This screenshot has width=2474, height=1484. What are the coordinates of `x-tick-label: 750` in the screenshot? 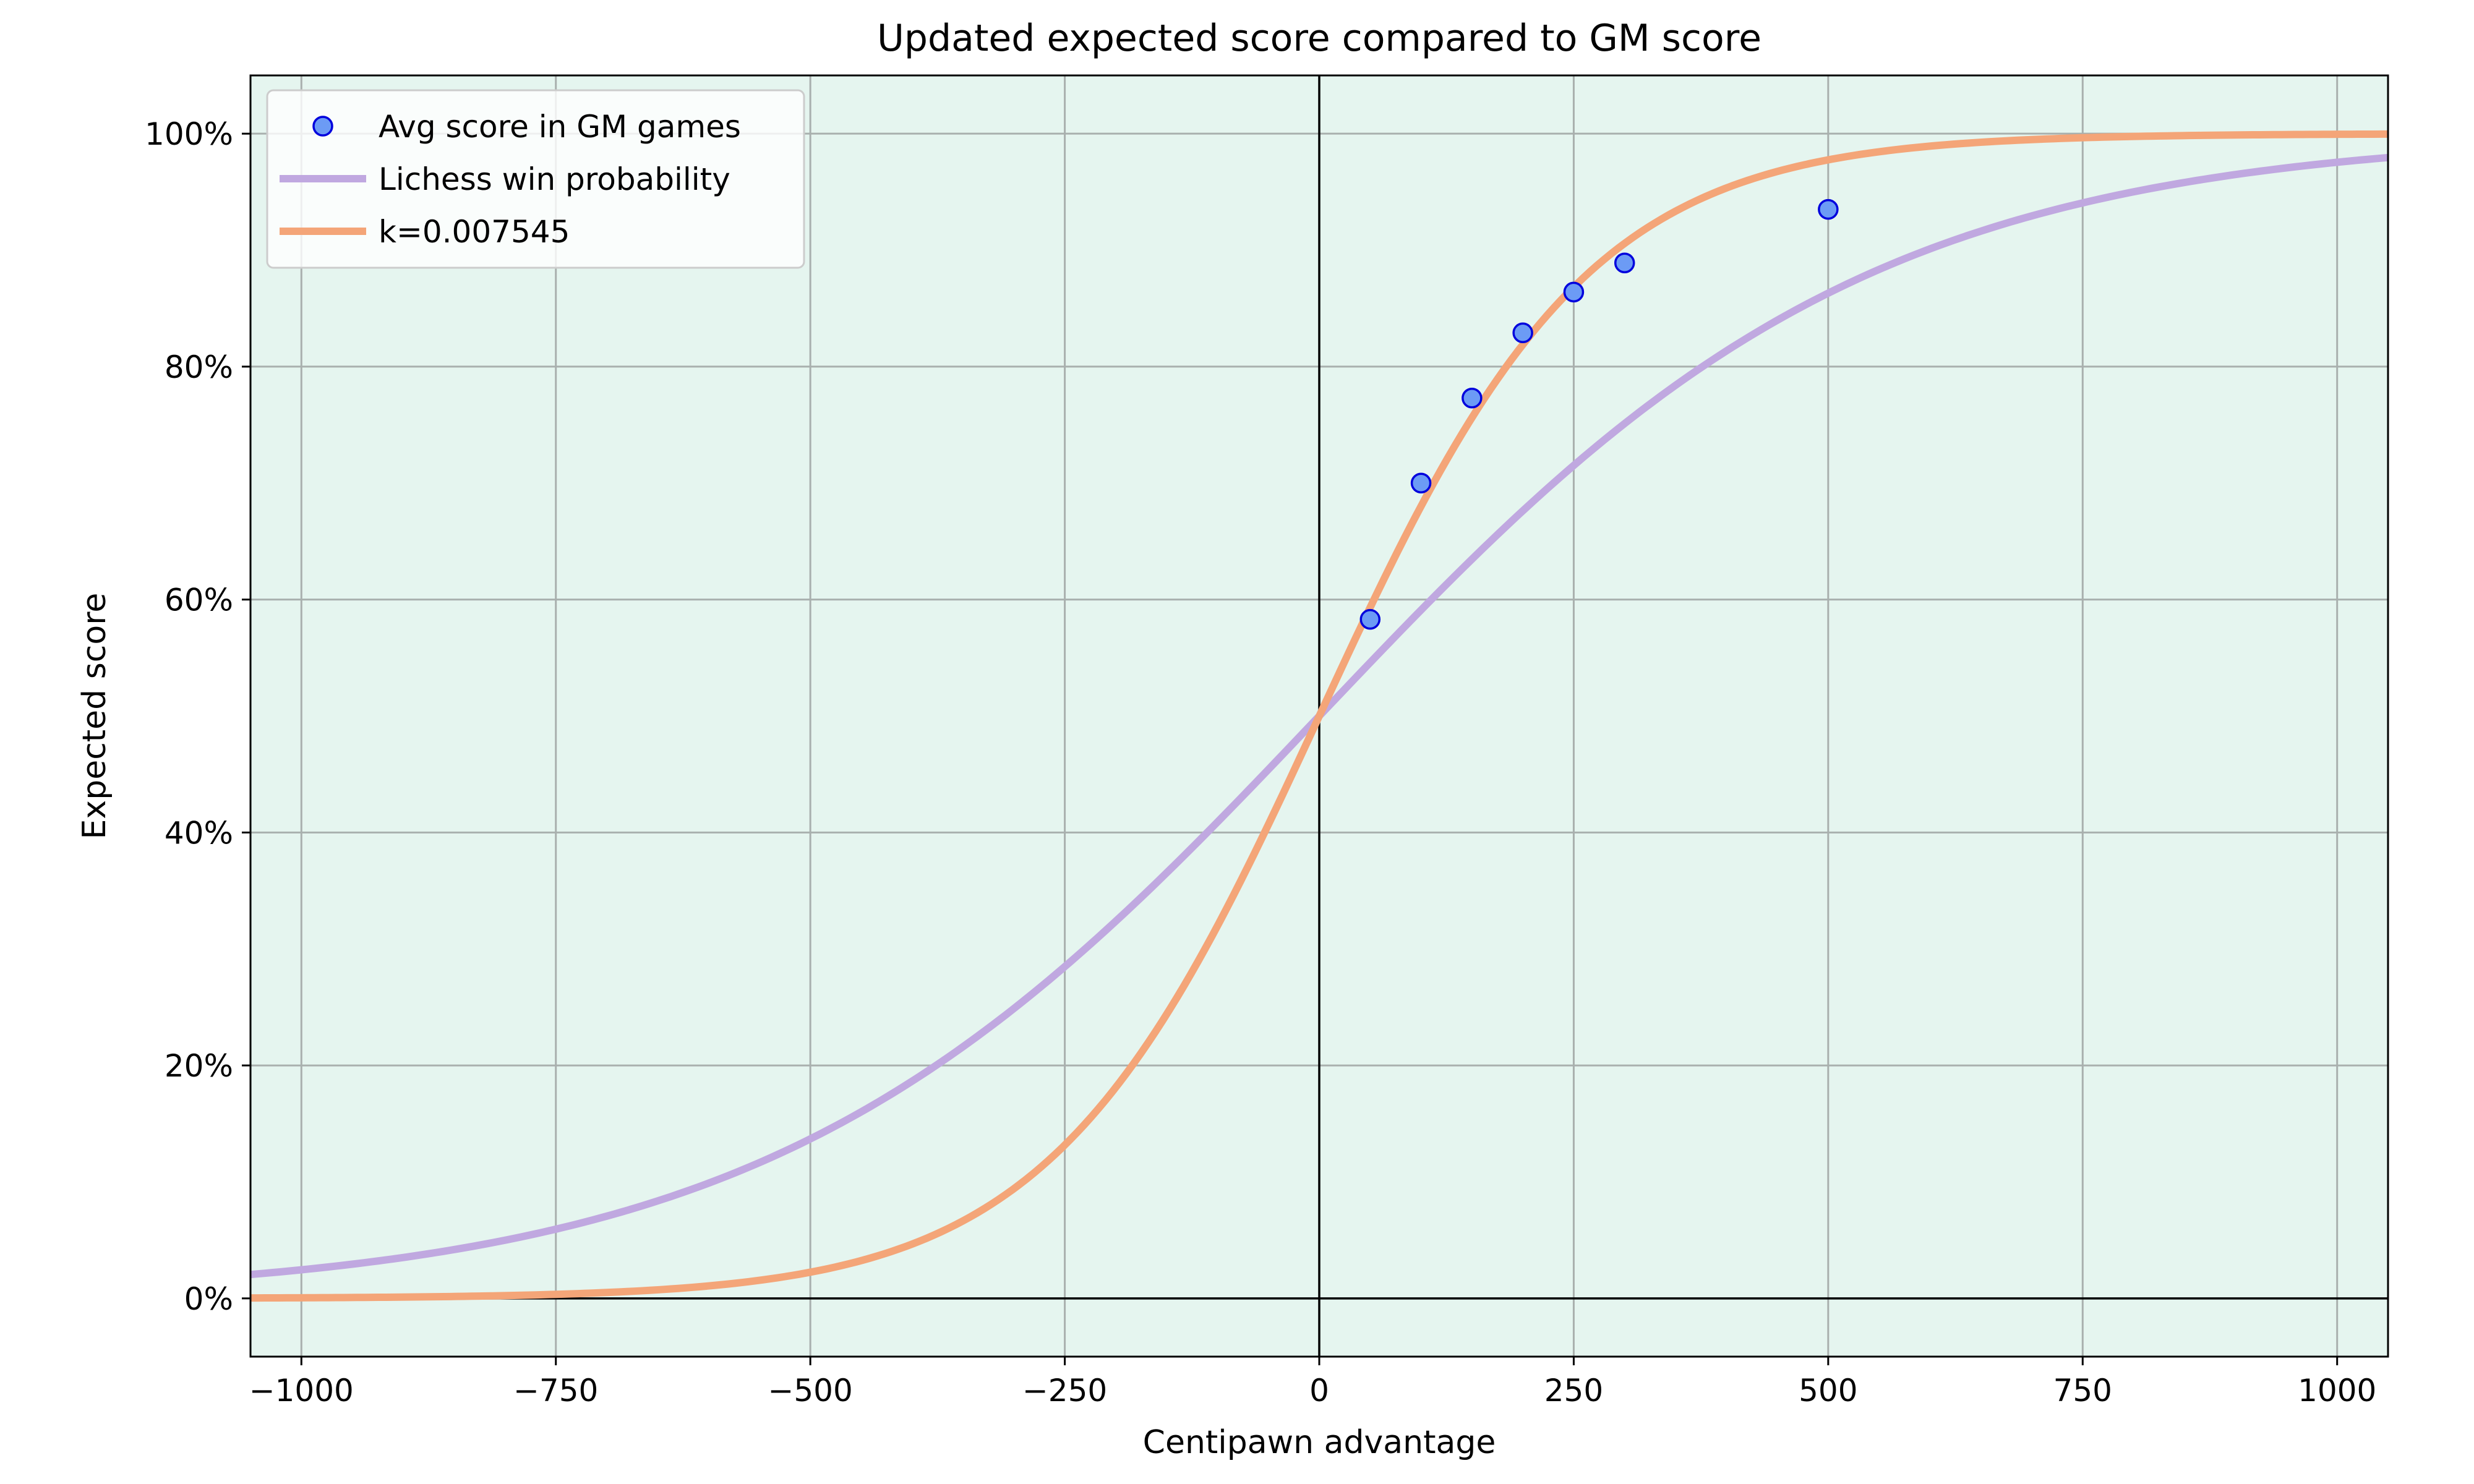 It's located at (2082, 1391).